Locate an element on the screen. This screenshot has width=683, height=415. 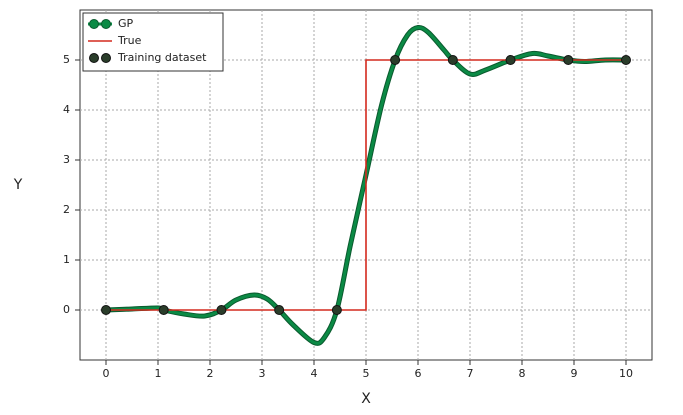
x-tick-label: 2 is located at coordinates (210, 373).